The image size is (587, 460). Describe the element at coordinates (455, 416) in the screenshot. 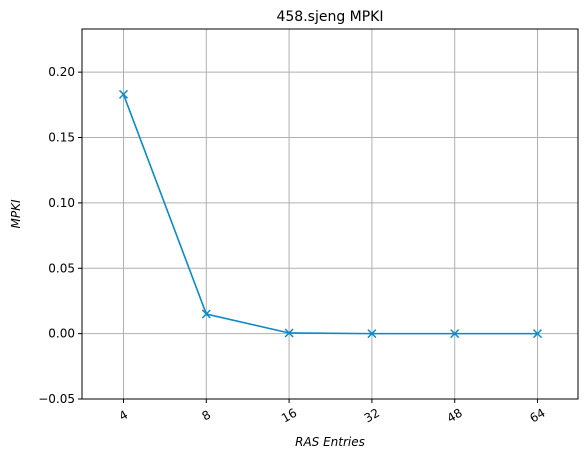

I see `x-tick-label: 48` at that location.